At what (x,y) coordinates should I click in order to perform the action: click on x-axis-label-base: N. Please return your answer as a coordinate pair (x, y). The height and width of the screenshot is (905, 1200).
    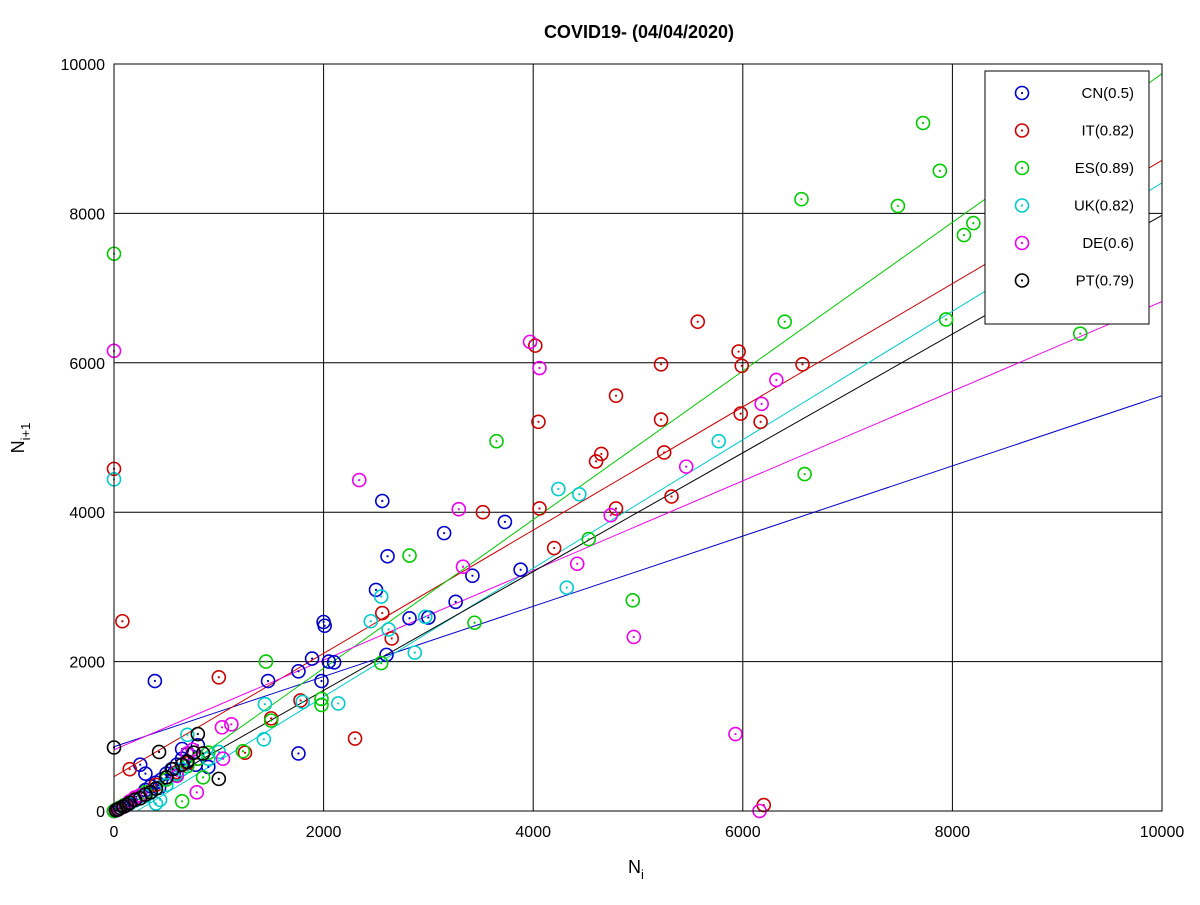
    Looking at the image, I should click on (634, 867).